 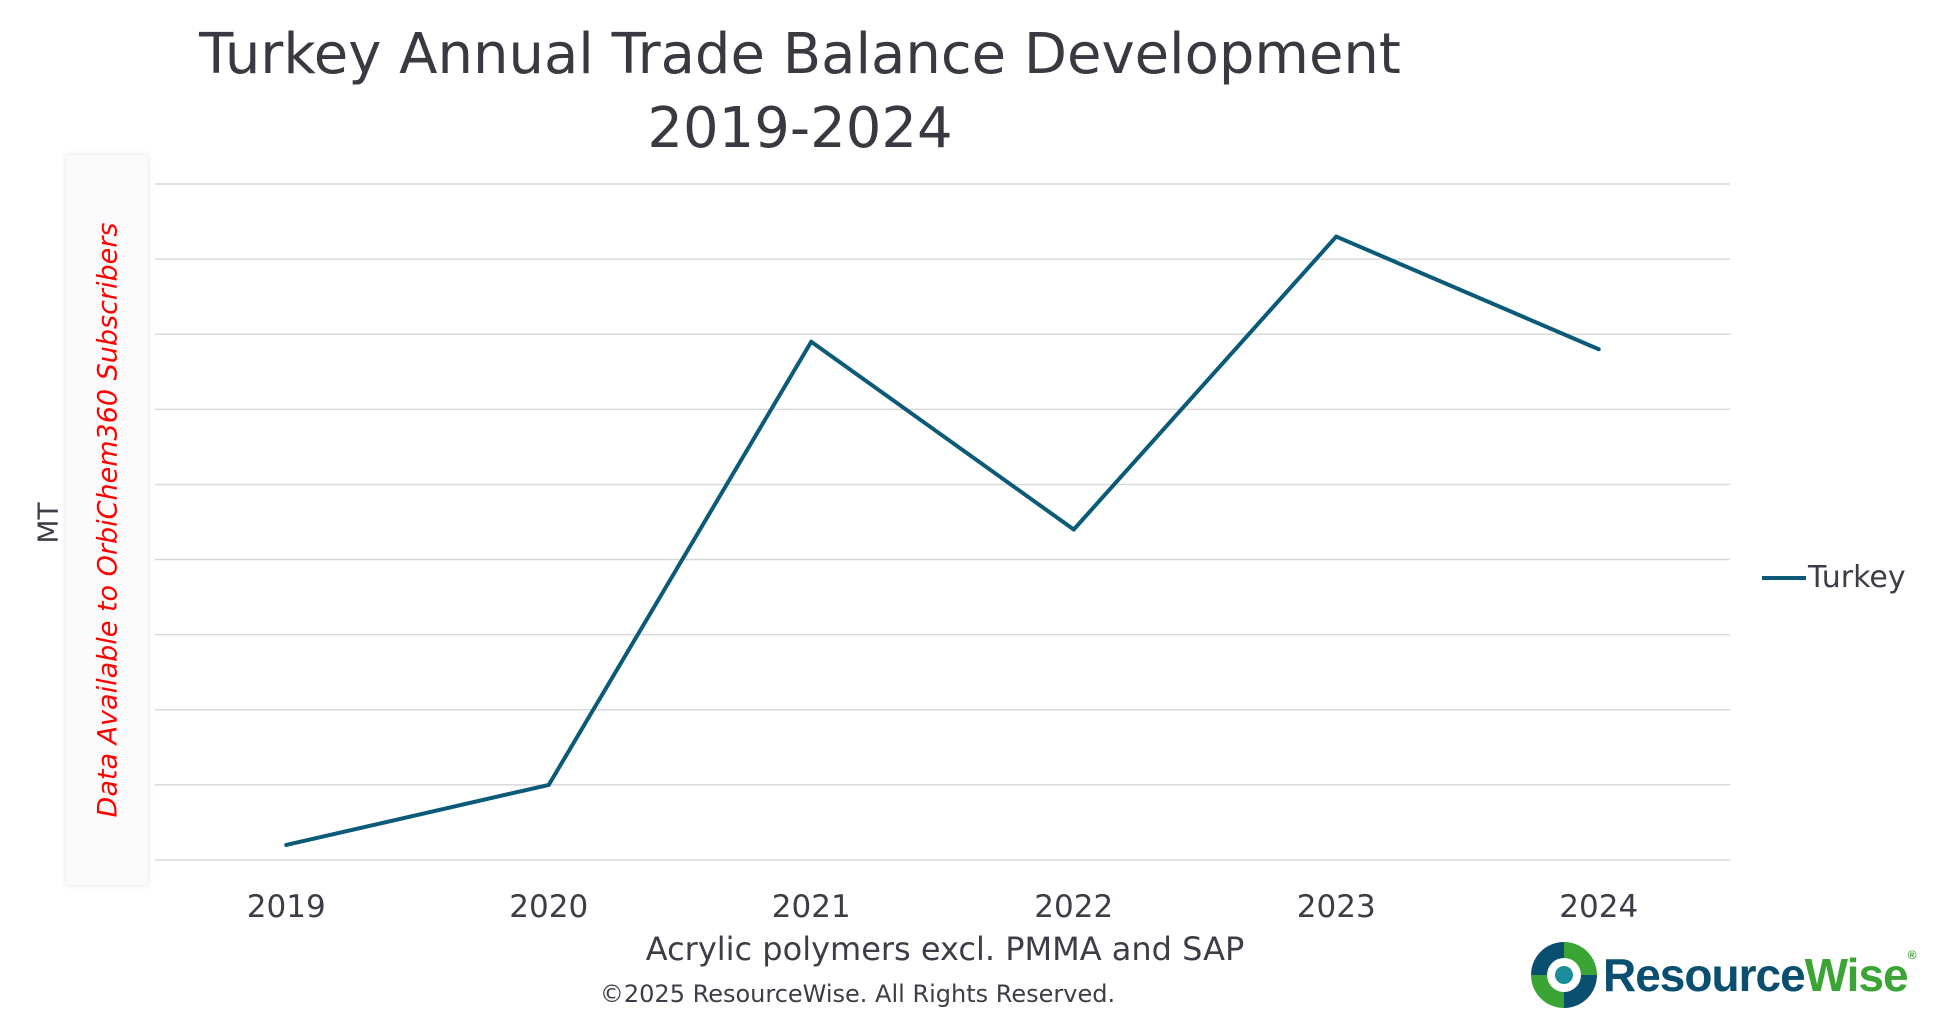 I want to click on logo-text-wise: Wise, so click(x=1856, y=975).